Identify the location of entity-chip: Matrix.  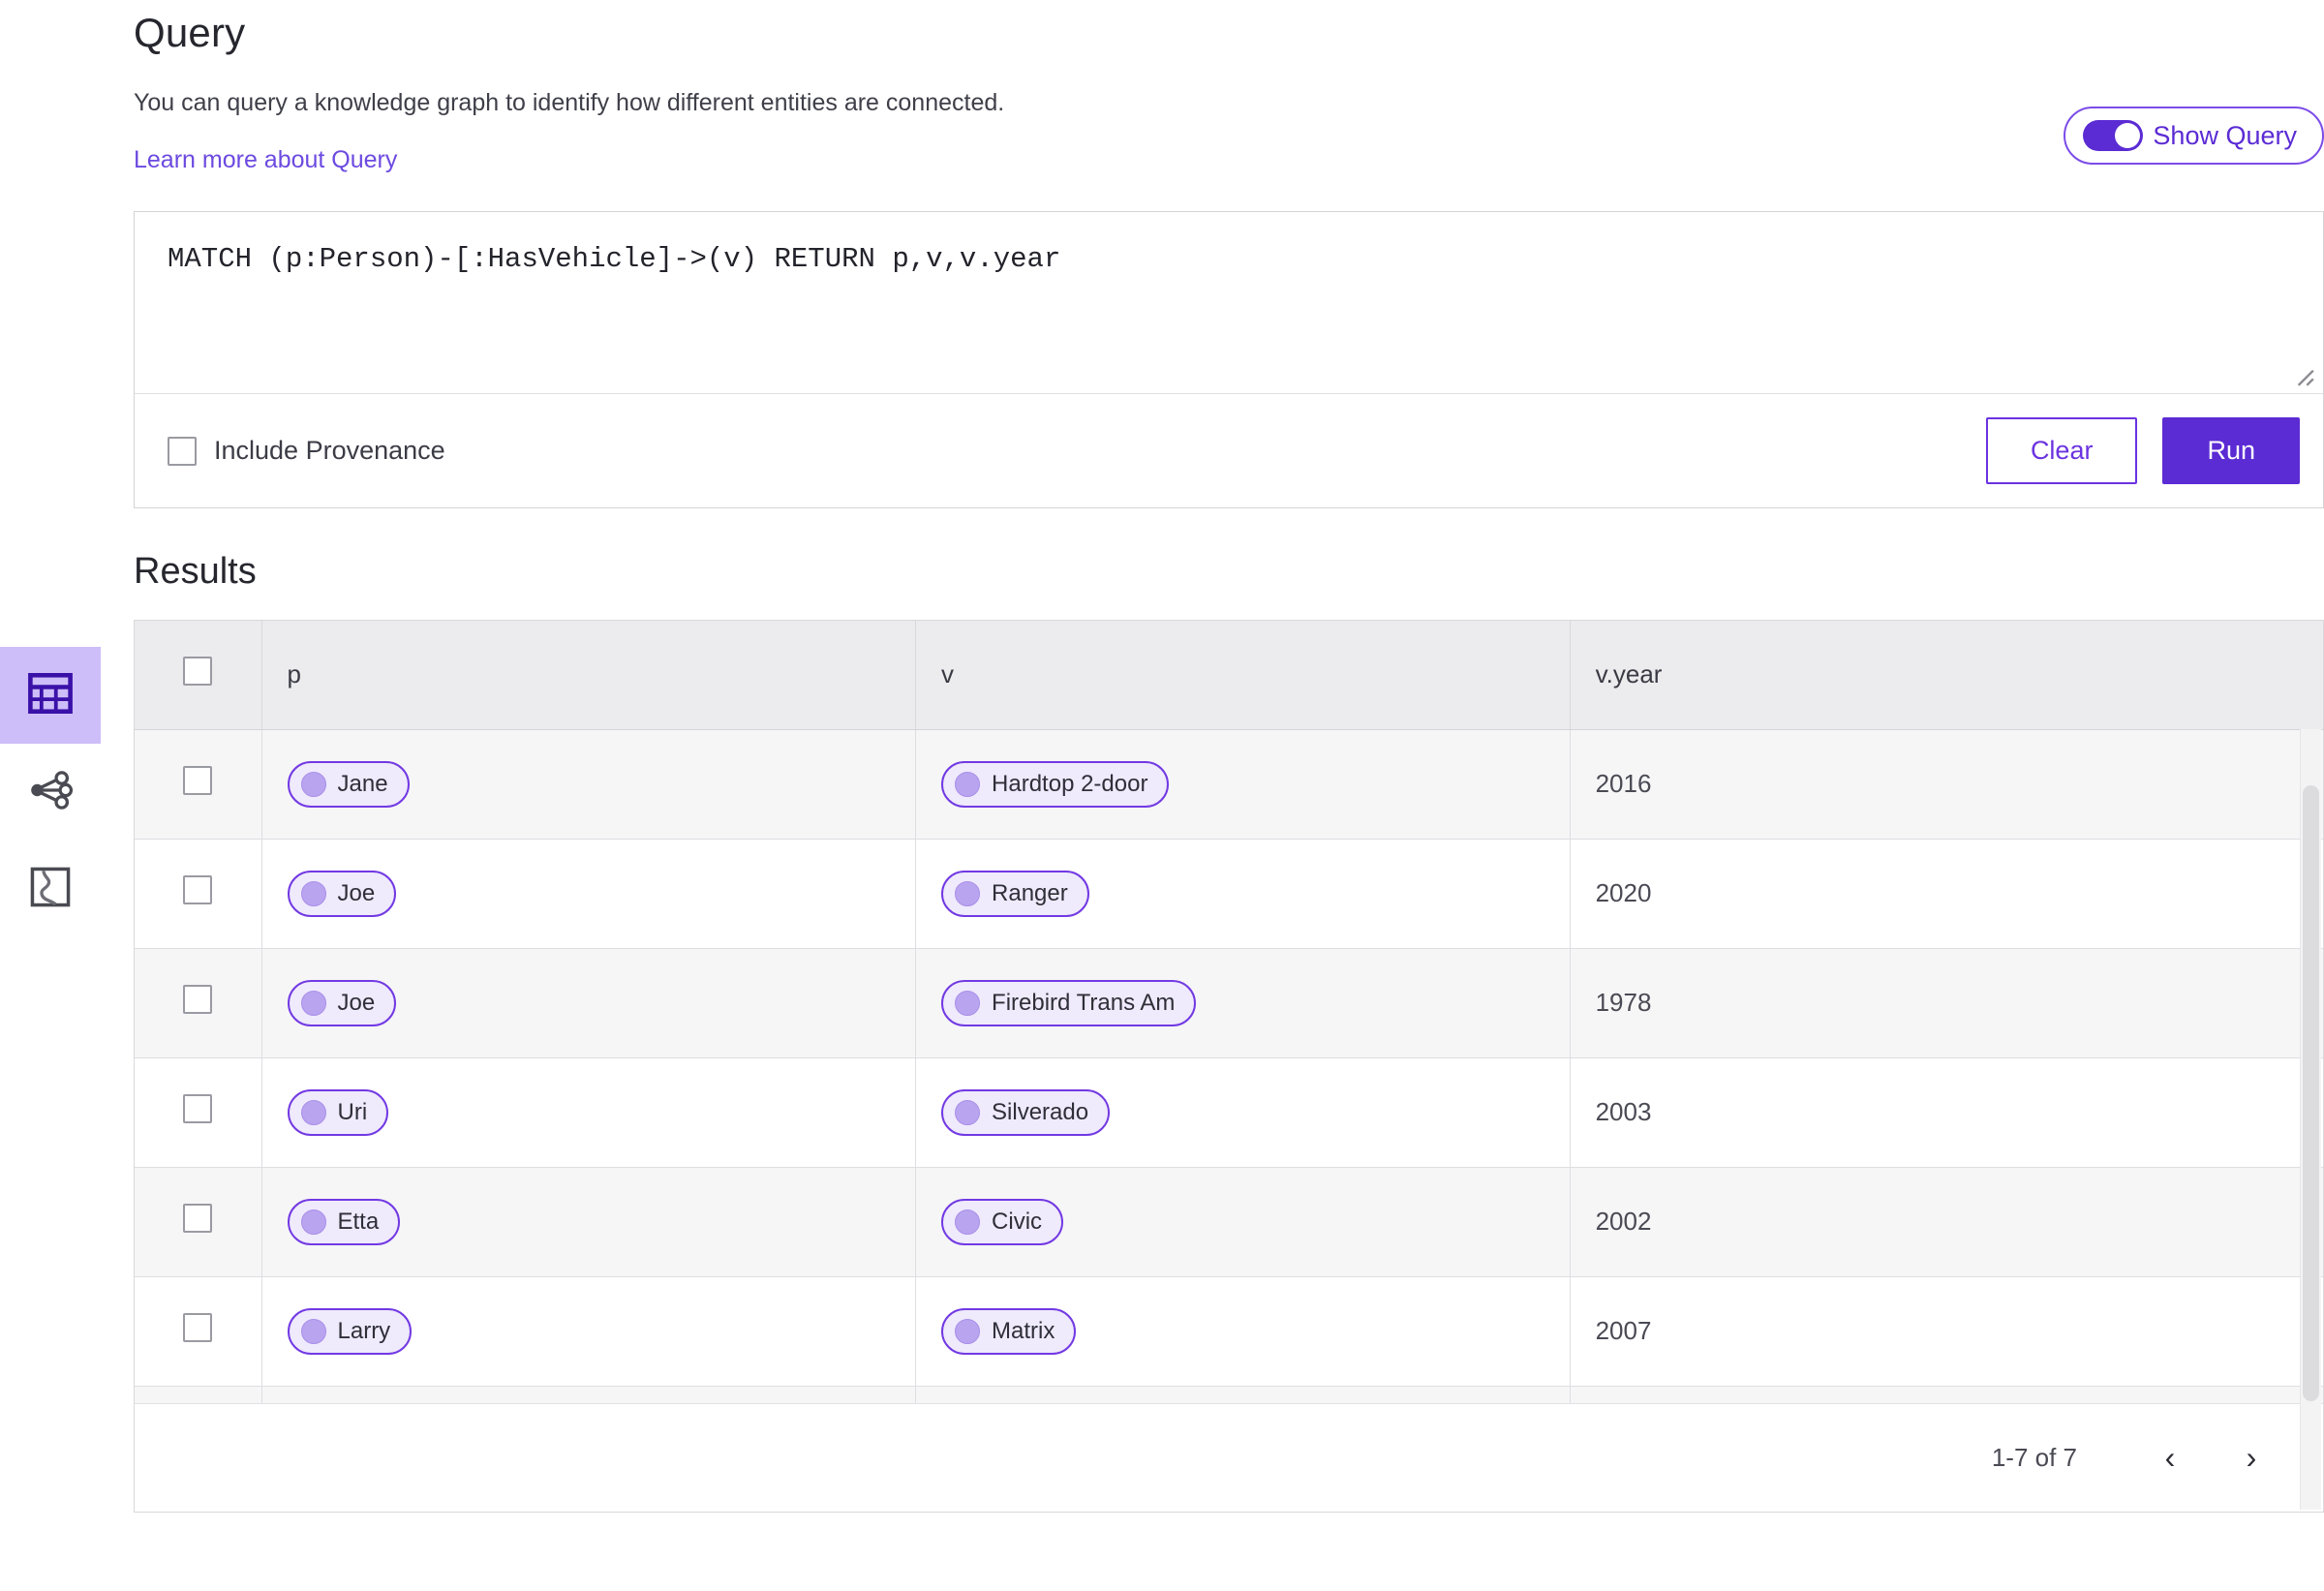
(1009, 1331).